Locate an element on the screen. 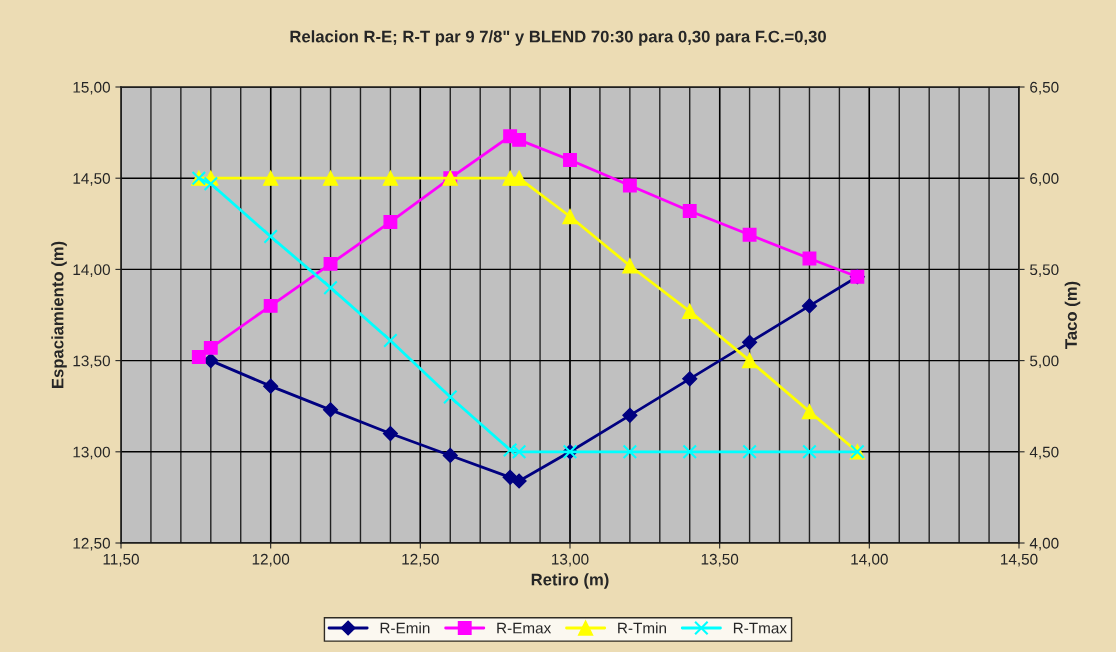  y2-tick-label: 4,50 is located at coordinates (1044, 453).